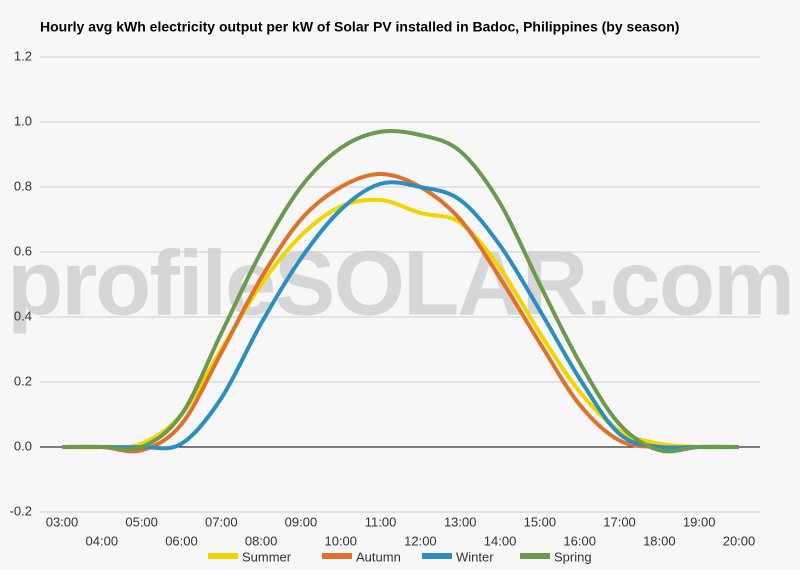  I want to click on y-tick-label: 1.0, so click(23, 120).